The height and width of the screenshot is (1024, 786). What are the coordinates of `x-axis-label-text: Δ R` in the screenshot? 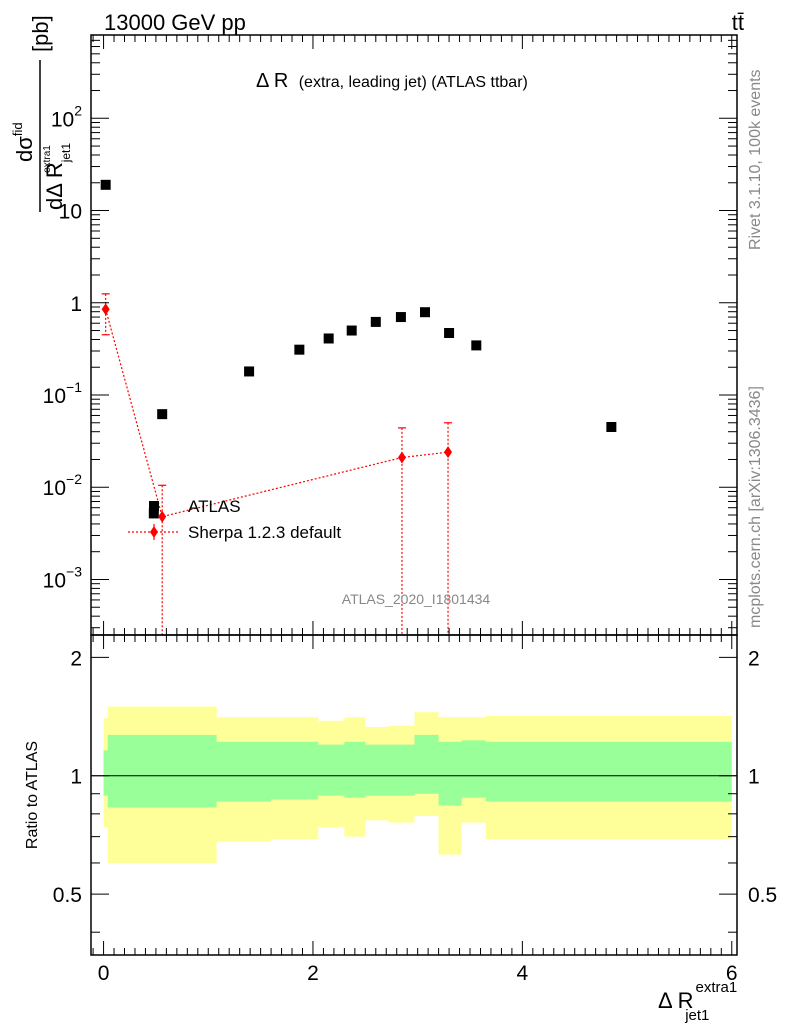 It's located at (675, 1000).